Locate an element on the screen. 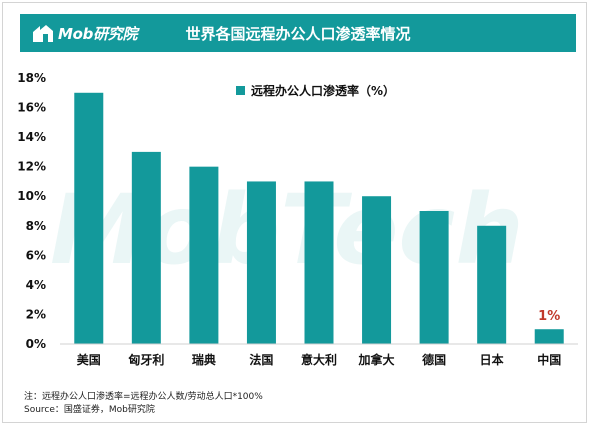  x-tick-label: 匈牙利 is located at coordinates (145, 359).